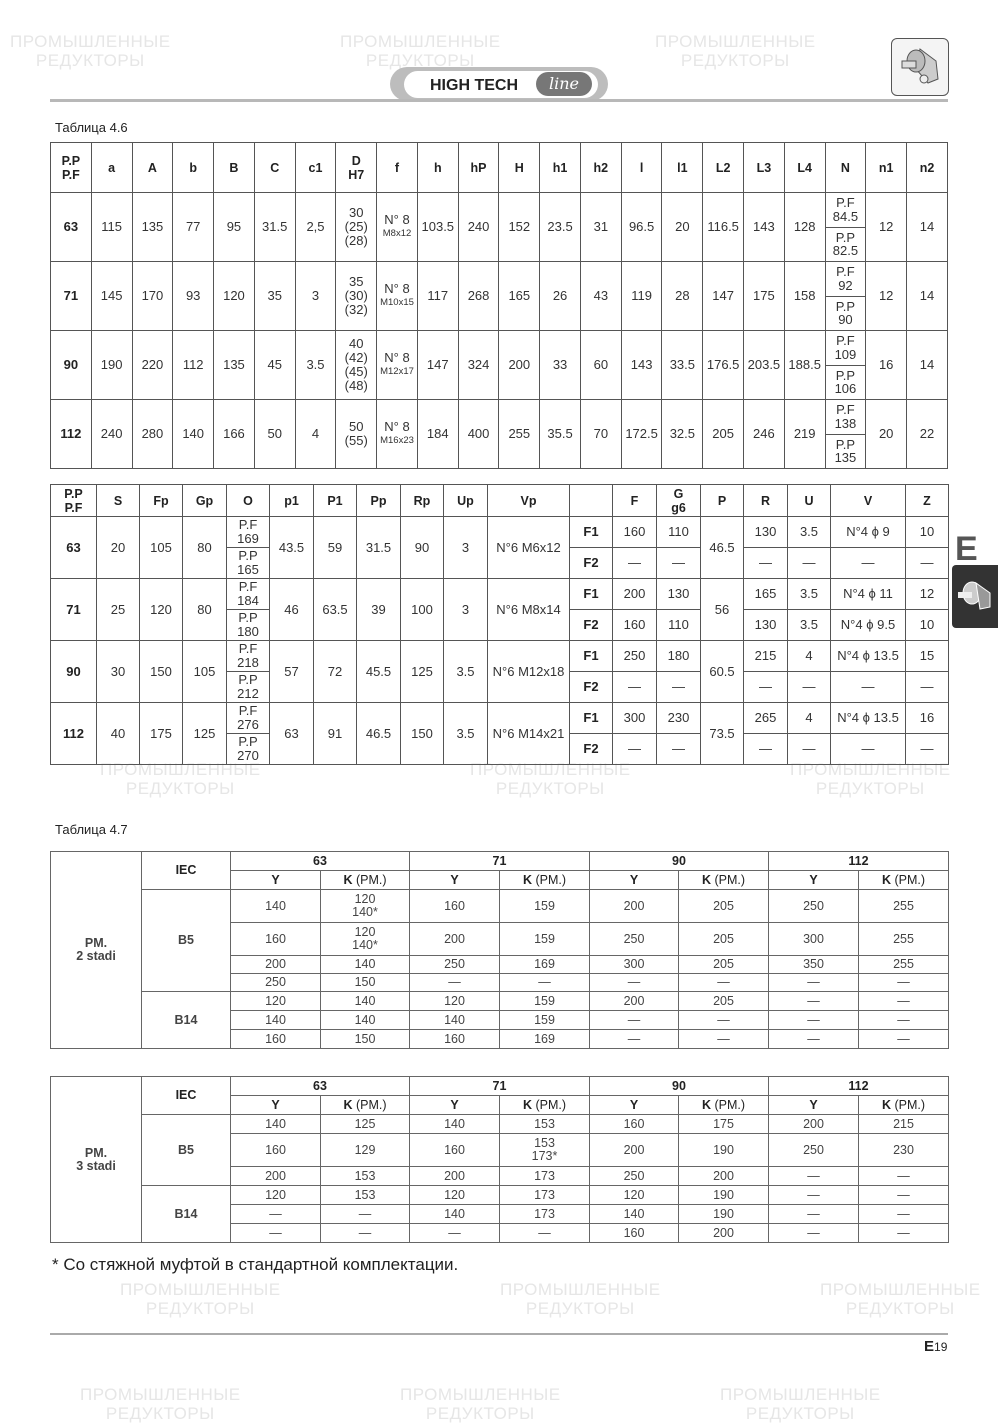 The width and height of the screenshot is (1000, 1423). What do you see at coordinates (544, 1150) in the screenshot?
I see `table-cell: 153 173*` at bounding box center [544, 1150].